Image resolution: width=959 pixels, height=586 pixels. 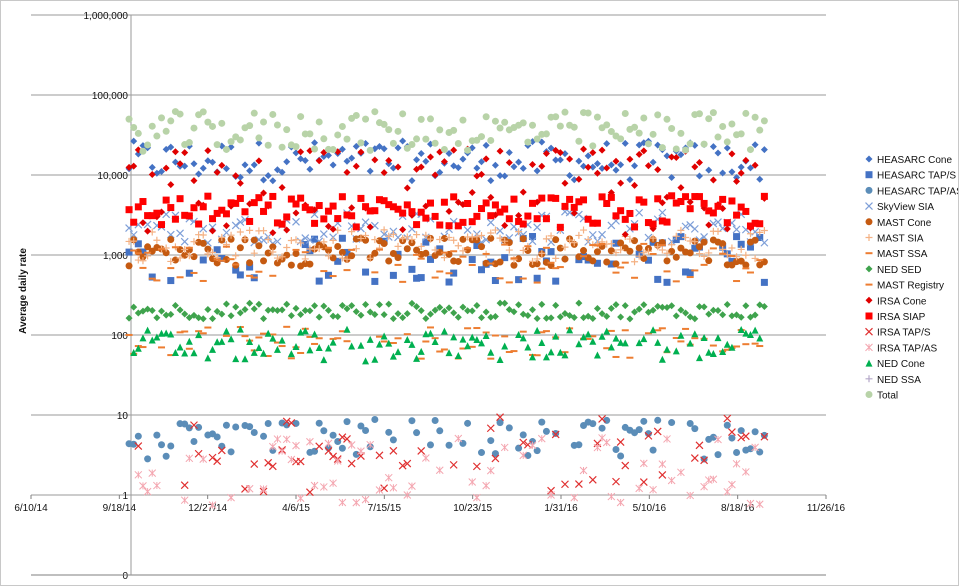 What do you see at coordinates (447, 263) in the screenshot?
I see `series-mast-ssa` at bounding box center [447, 263].